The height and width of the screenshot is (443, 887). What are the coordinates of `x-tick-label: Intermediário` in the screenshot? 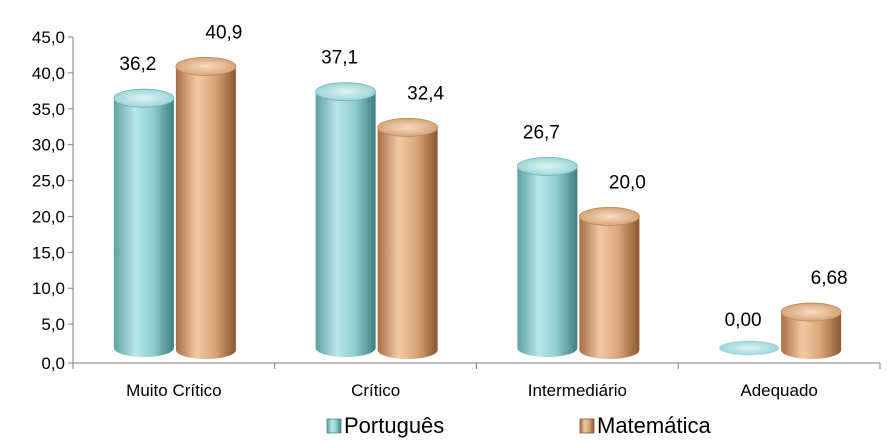 It's located at (577, 390).